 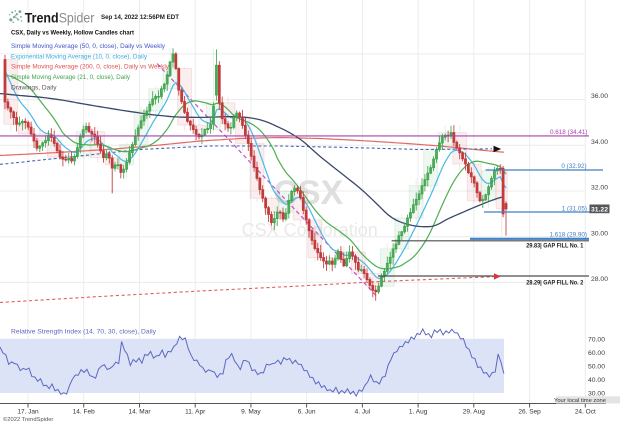 I want to click on svg-text: 32.00, so click(x=599, y=188).